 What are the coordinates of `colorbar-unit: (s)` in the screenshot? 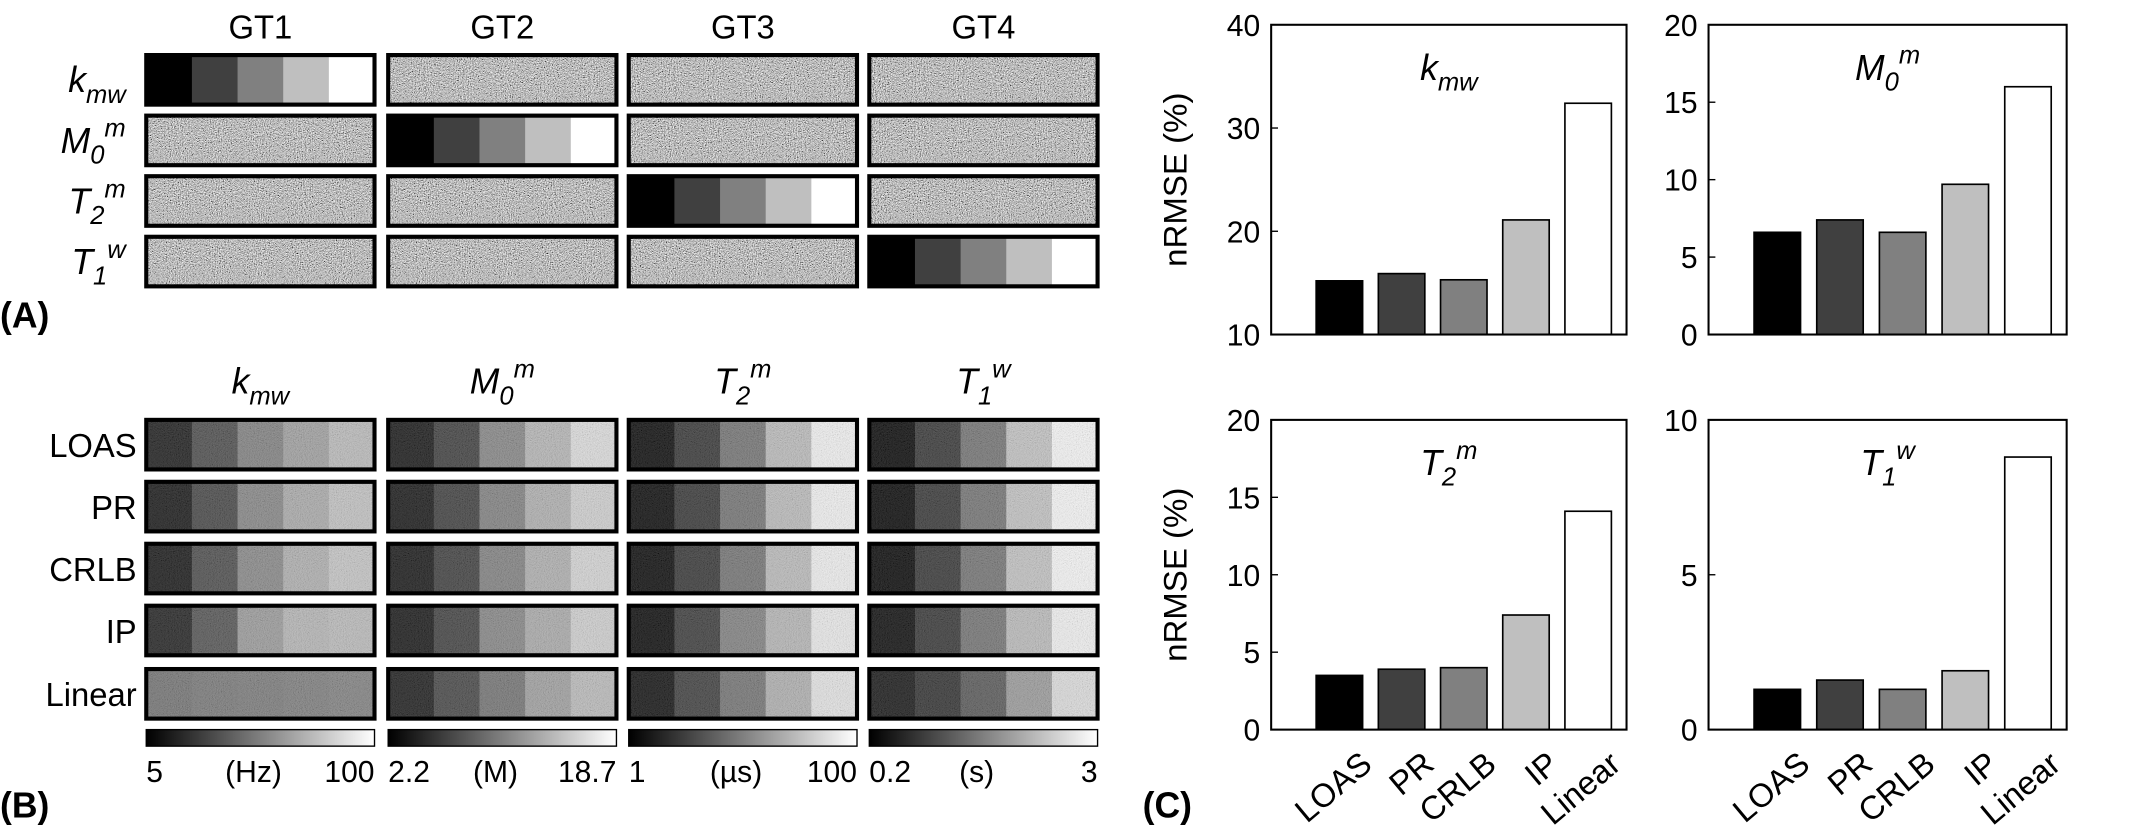 It's located at (976, 772).